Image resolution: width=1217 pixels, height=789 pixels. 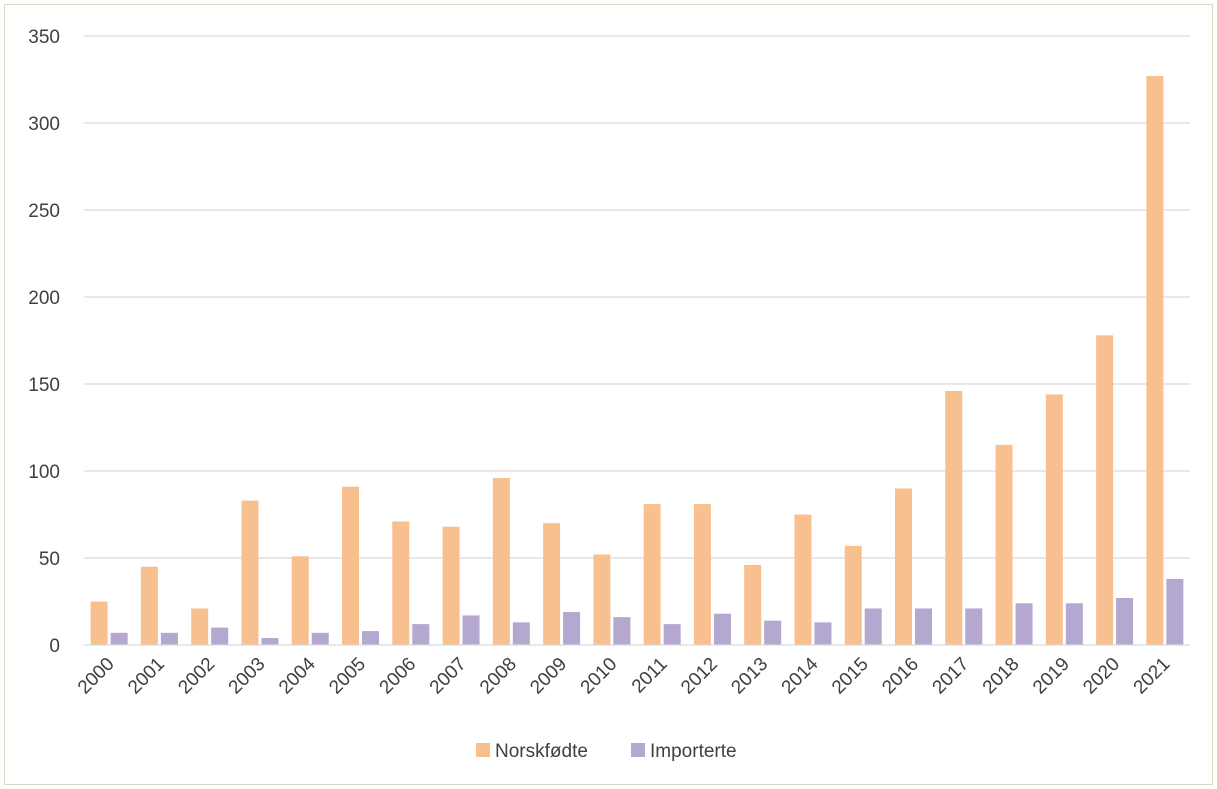 I want to click on bar-norskfodte-2002, so click(x=200, y=626).